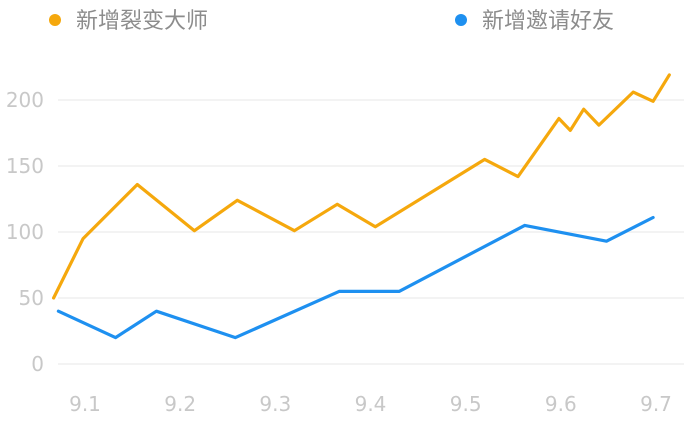 The width and height of the screenshot is (684, 424). What do you see at coordinates (275, 404) in the screenshot?
I see `x-tick-label: 9.3` at bounding box center [275, 404].